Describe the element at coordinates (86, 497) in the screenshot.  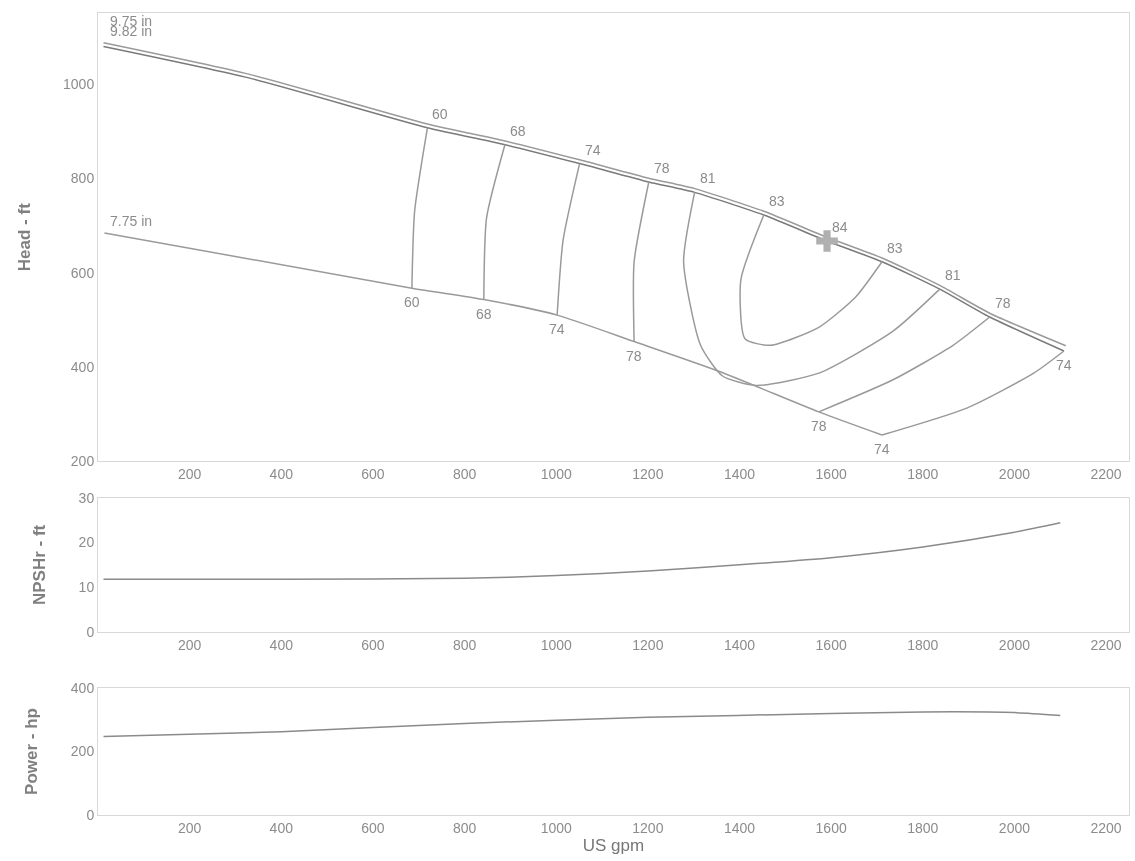
I see `y-tick-label: 30` at that location.